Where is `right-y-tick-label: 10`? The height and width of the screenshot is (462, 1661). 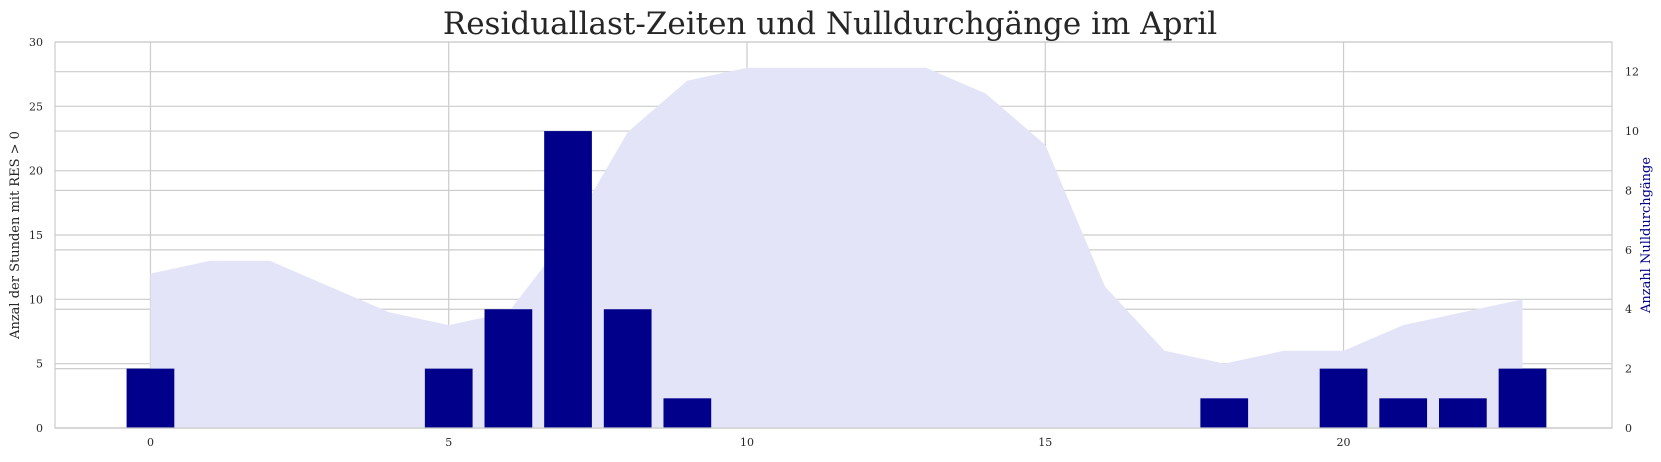
right-y-tick-label: 10 is located at coordinates (1632, 131).